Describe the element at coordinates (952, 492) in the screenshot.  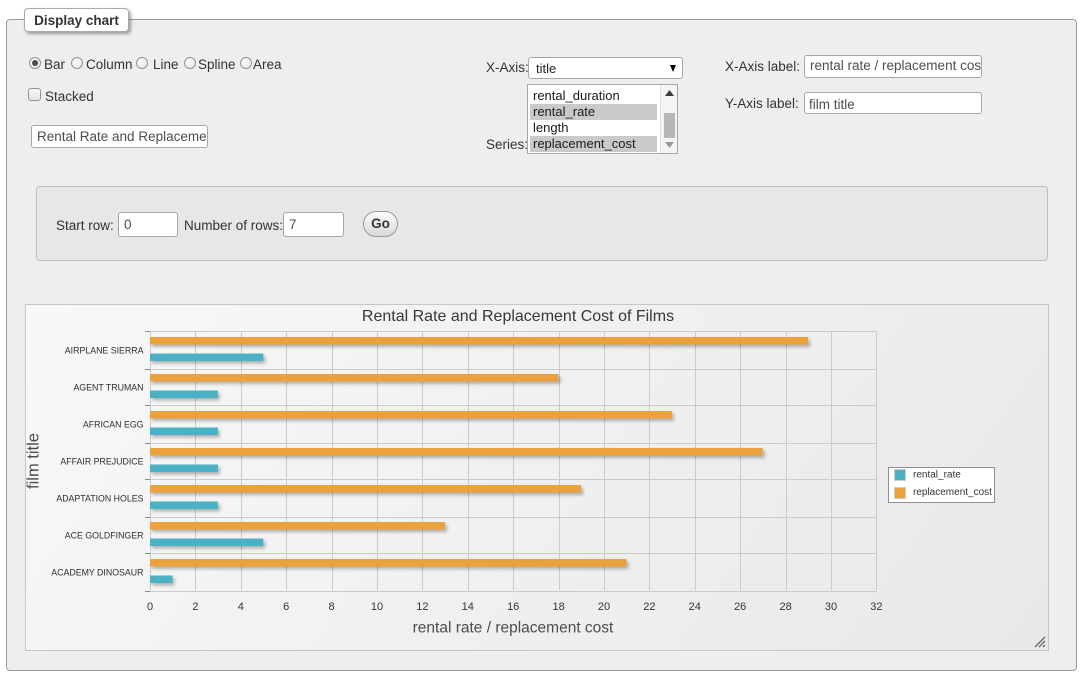
I see `svg-text: replacement_cost` at that location.